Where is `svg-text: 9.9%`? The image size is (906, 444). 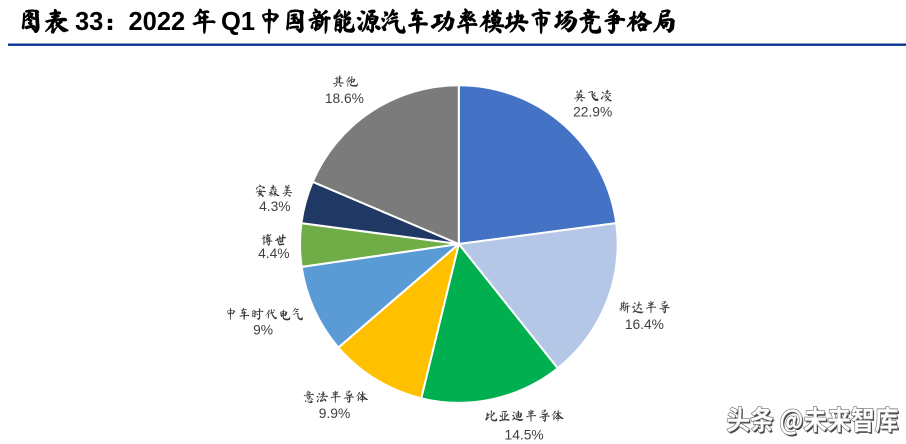
svg-text: 9.9% is located at coordinates (334, 413).